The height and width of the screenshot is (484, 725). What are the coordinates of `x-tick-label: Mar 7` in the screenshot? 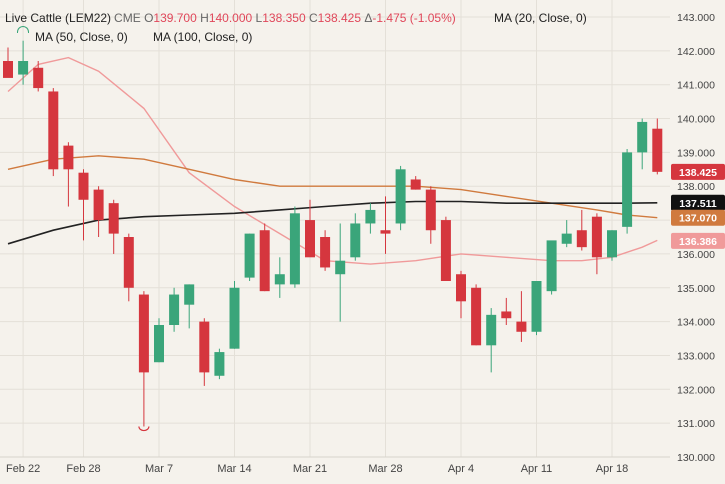 It's located at (159, 469).